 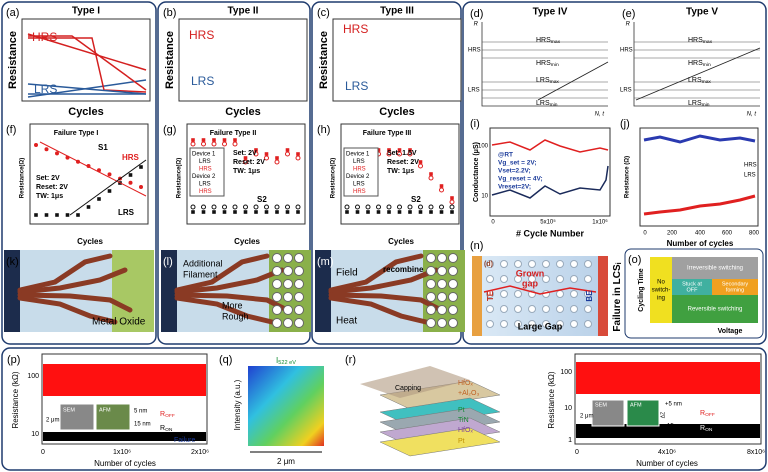 I want to click on tick-label: 100, so click(x=566, y=372).